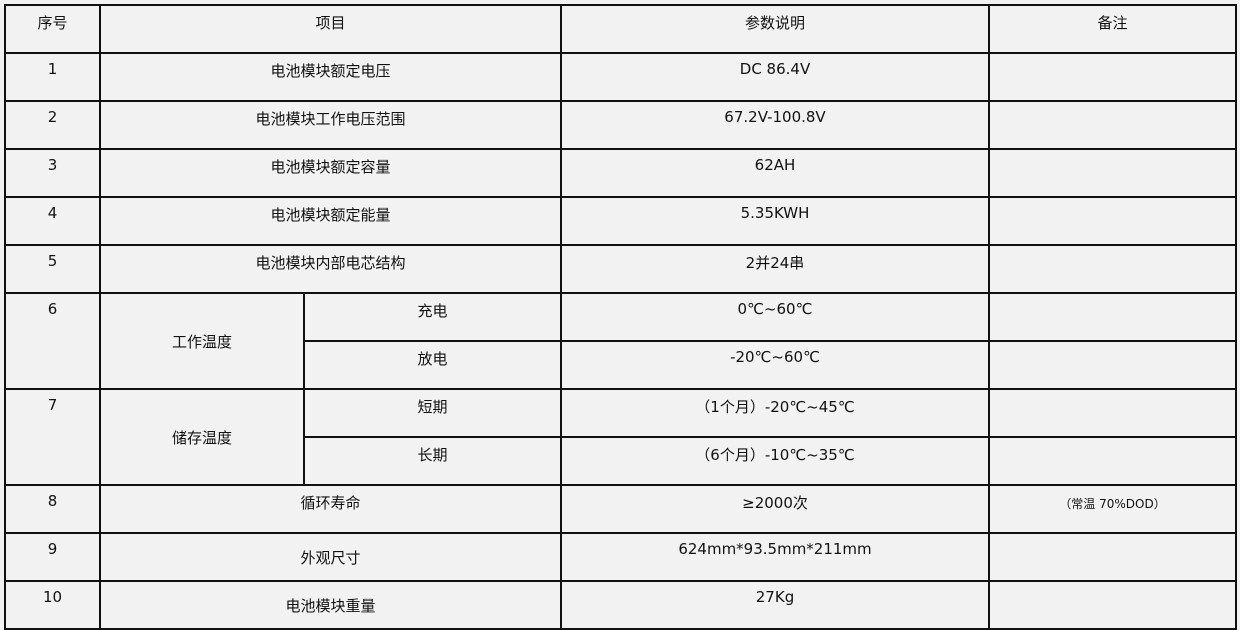 The image size is (1240, 630). I want to click on cell-subitem: 放电, so click(432, 365).